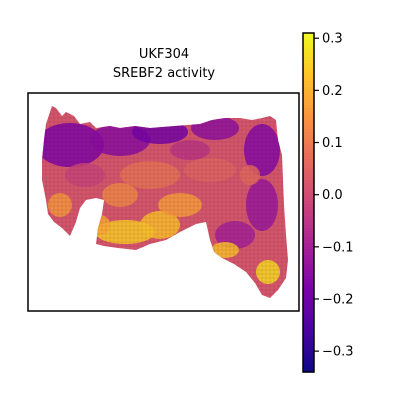  Describe the element at coordinates (164, 54) in the screenshot. I see `chart-title-line-1: UKF304` at that location.